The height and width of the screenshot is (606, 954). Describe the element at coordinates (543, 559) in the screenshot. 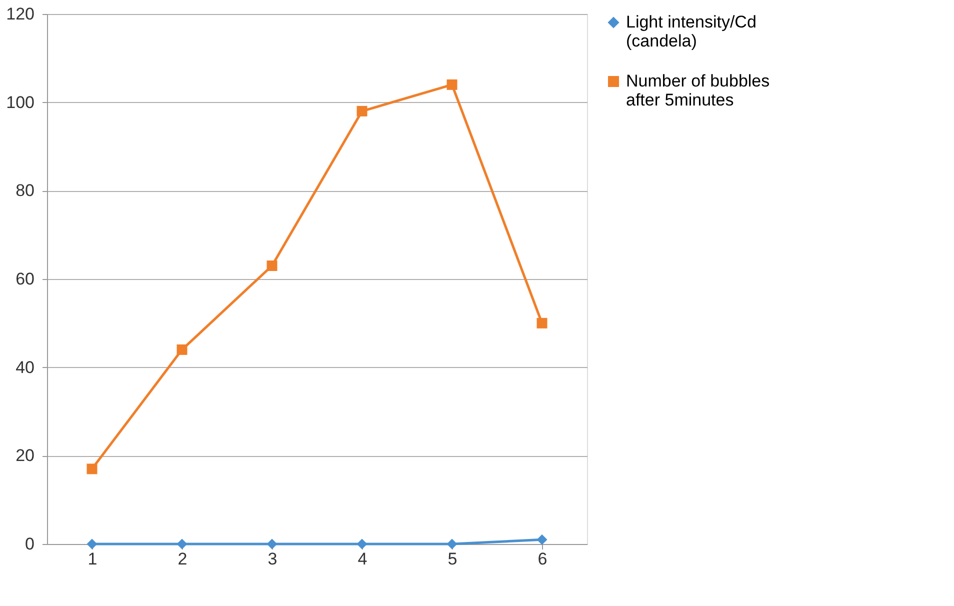

I see `x-tick-label: 6` at that location.